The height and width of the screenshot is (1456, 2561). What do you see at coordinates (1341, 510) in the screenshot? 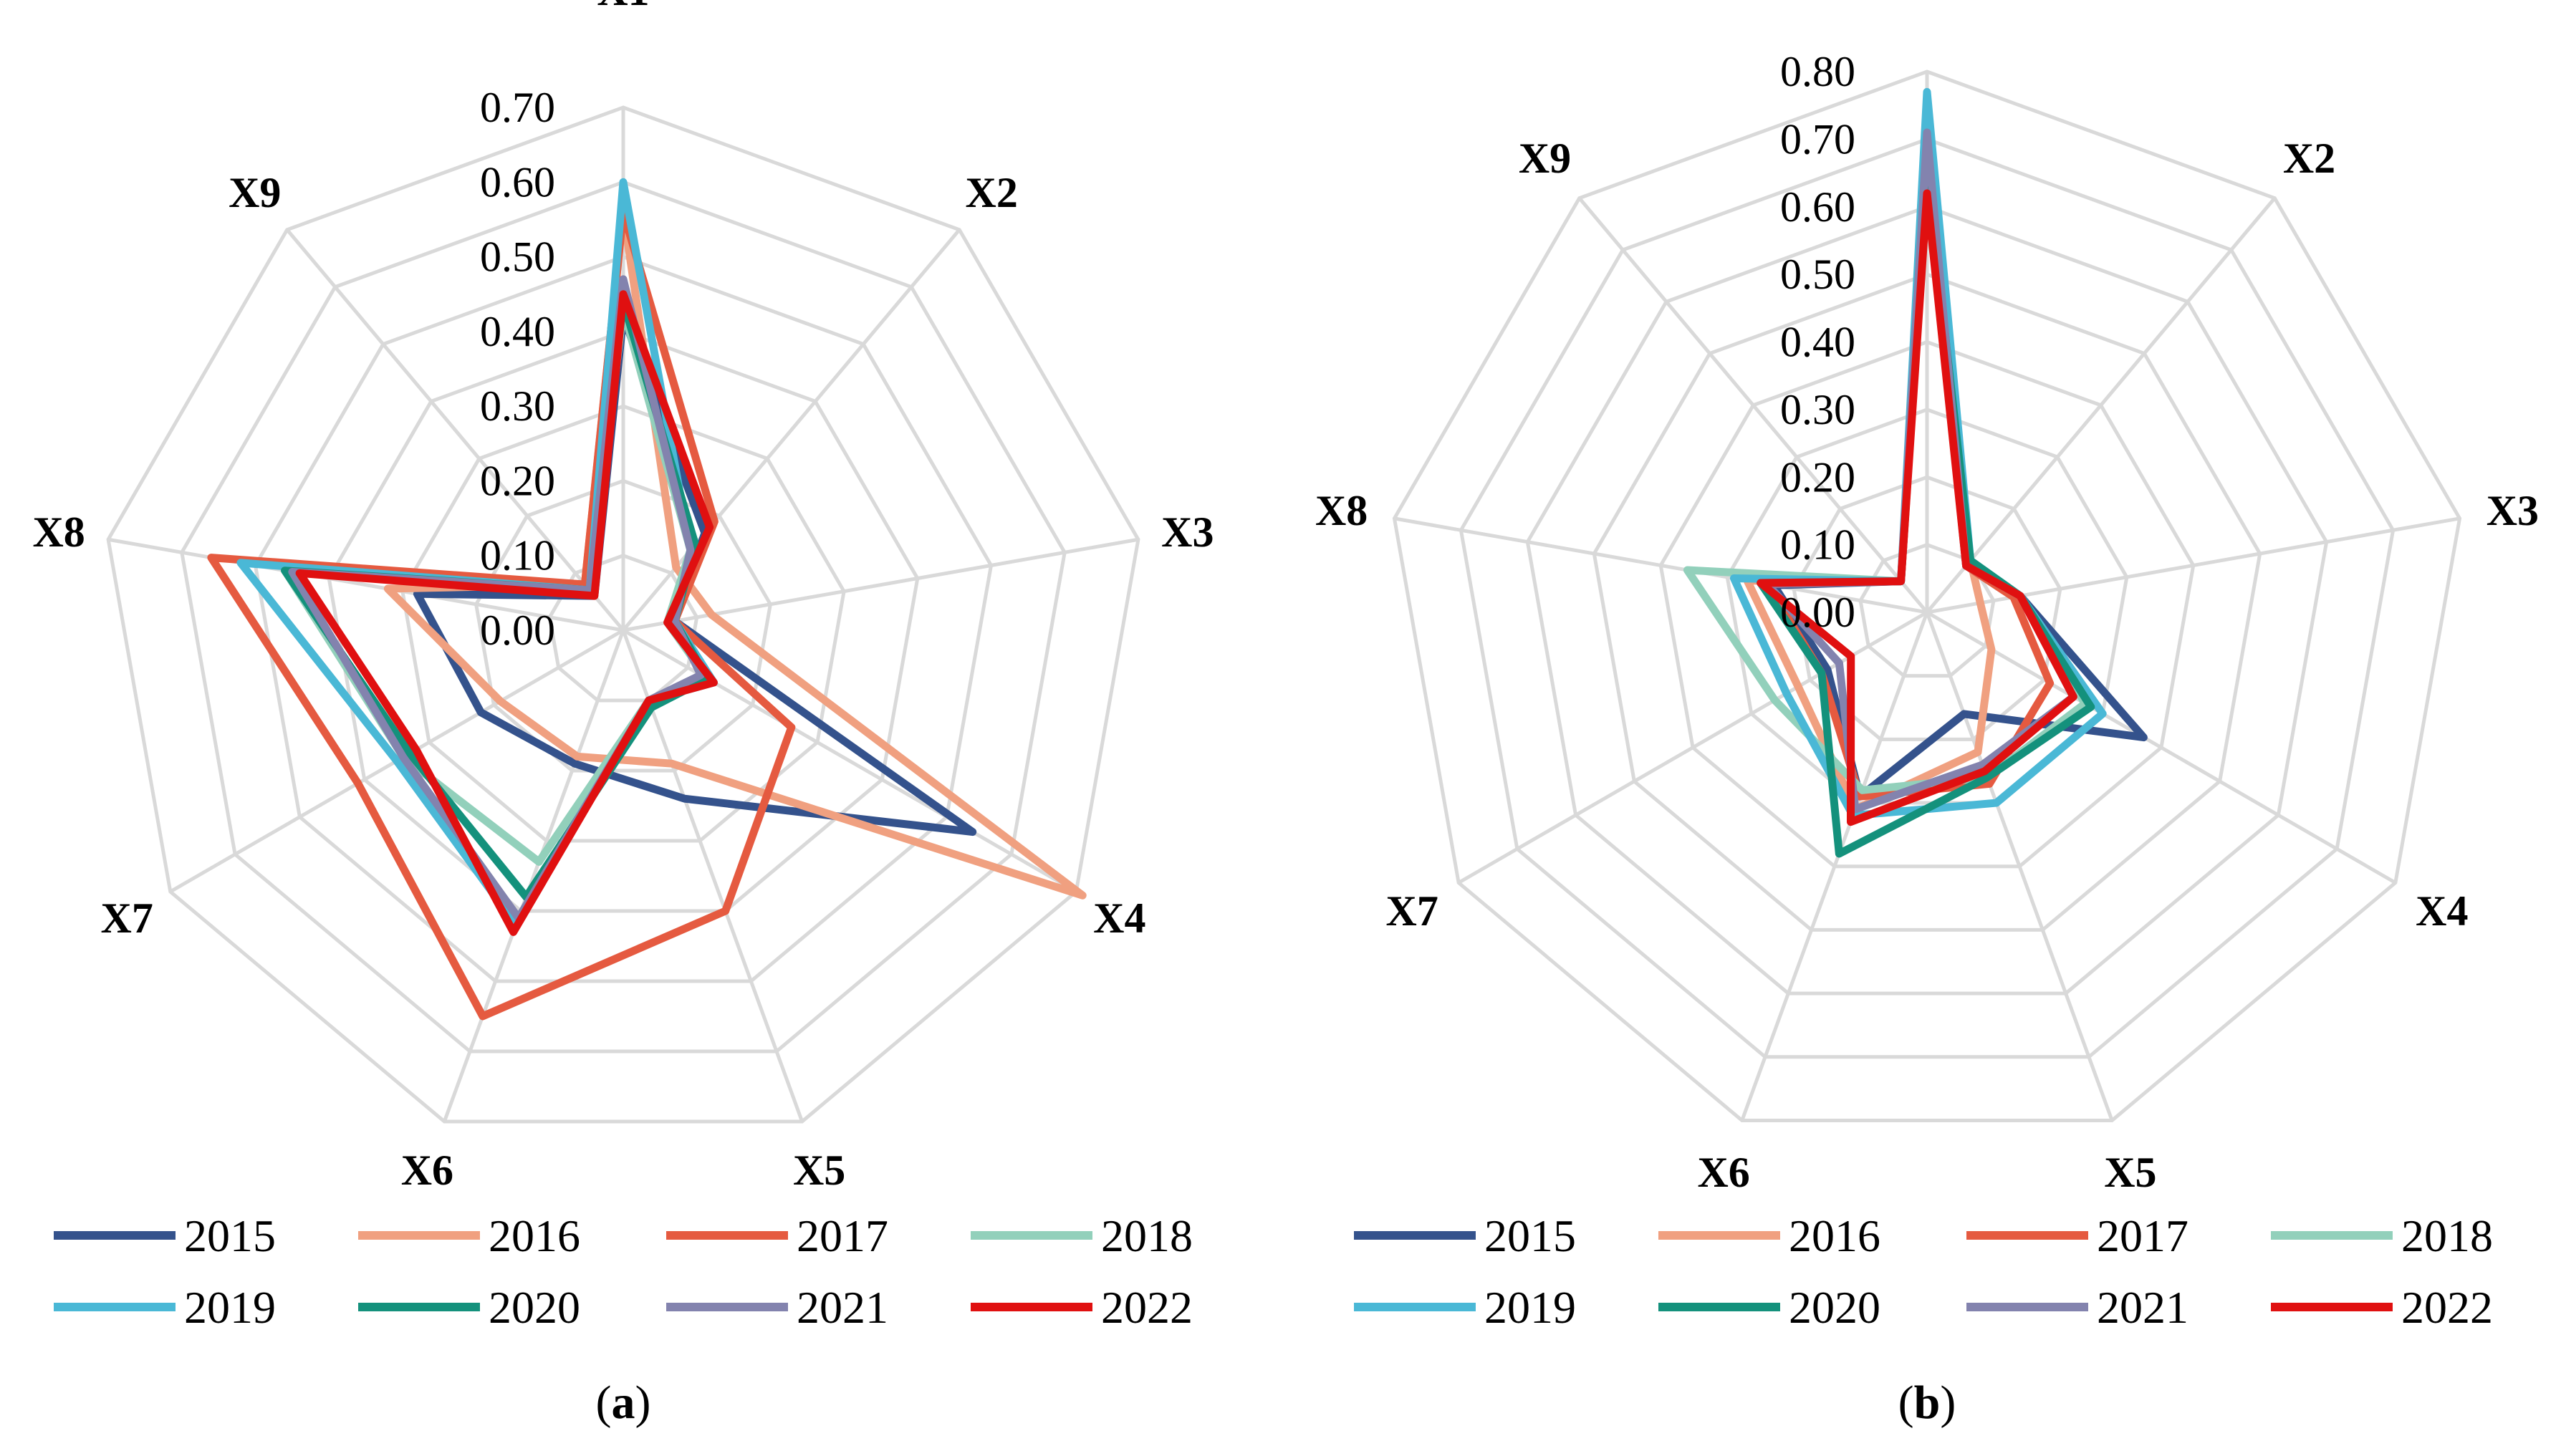
I see `axis-label-X8: X8` at bounding box center [1341, 510].